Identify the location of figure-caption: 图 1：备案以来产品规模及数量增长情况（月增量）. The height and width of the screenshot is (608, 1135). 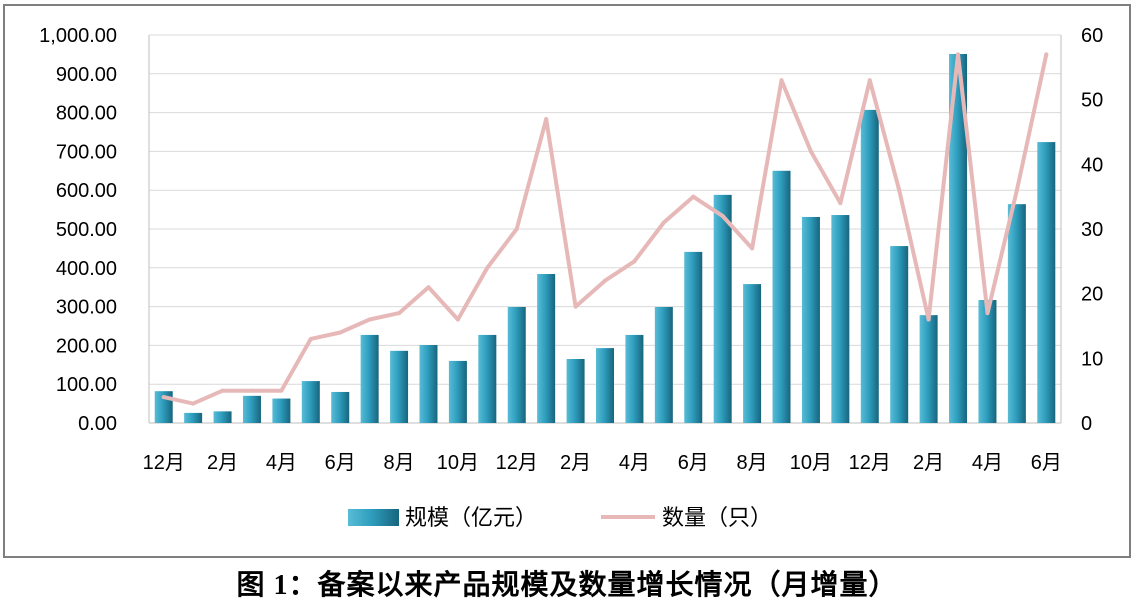
(566, 584).